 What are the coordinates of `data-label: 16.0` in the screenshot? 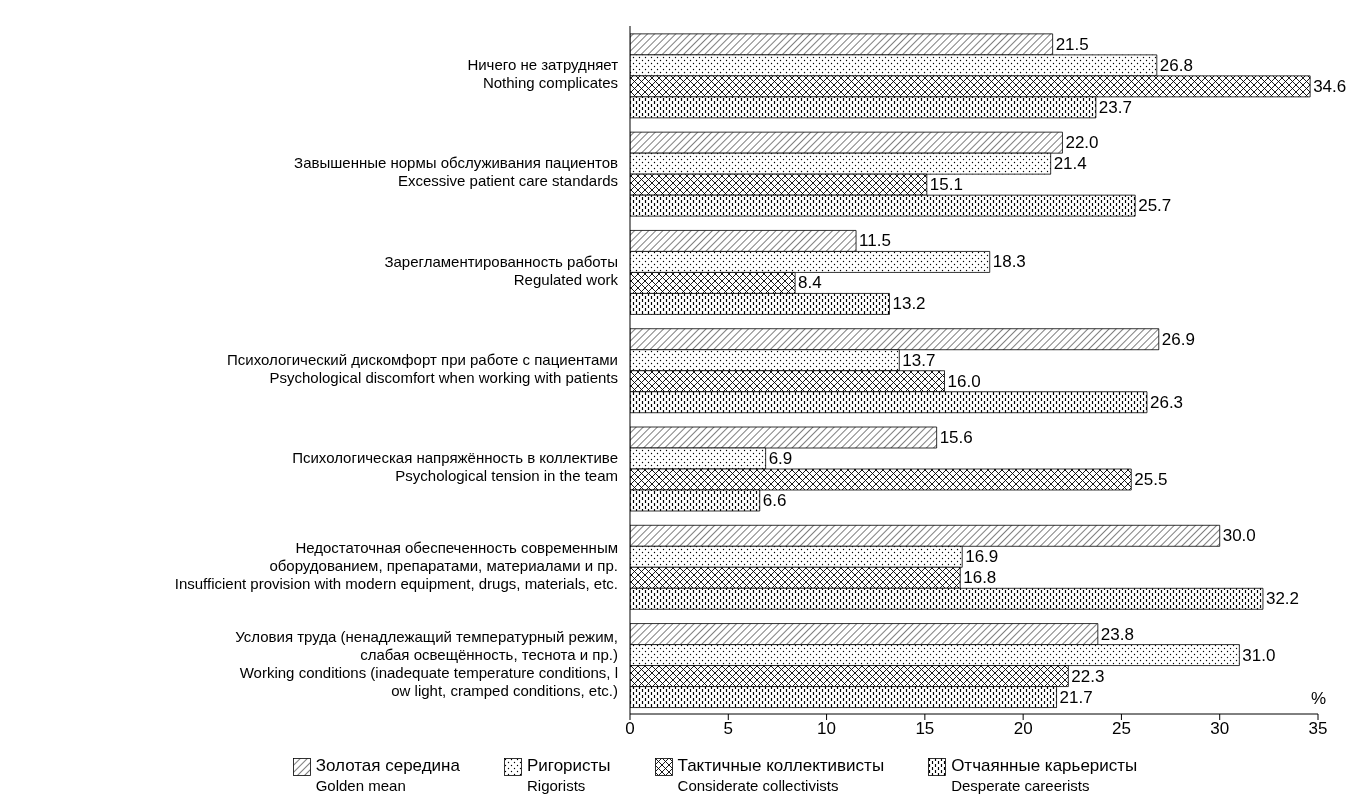 It's located at (964, 381).